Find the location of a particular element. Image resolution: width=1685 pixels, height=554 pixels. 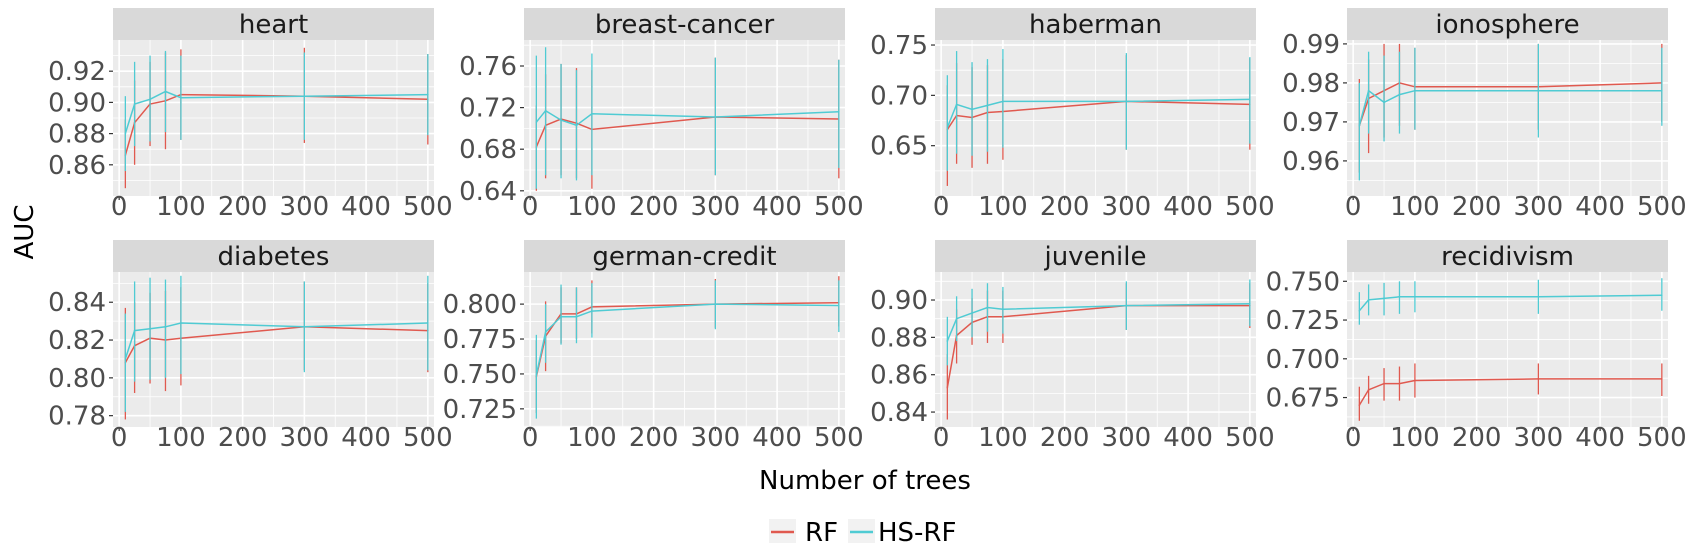

y-tick-label: 0.78 is located at coordinates (77, 417).